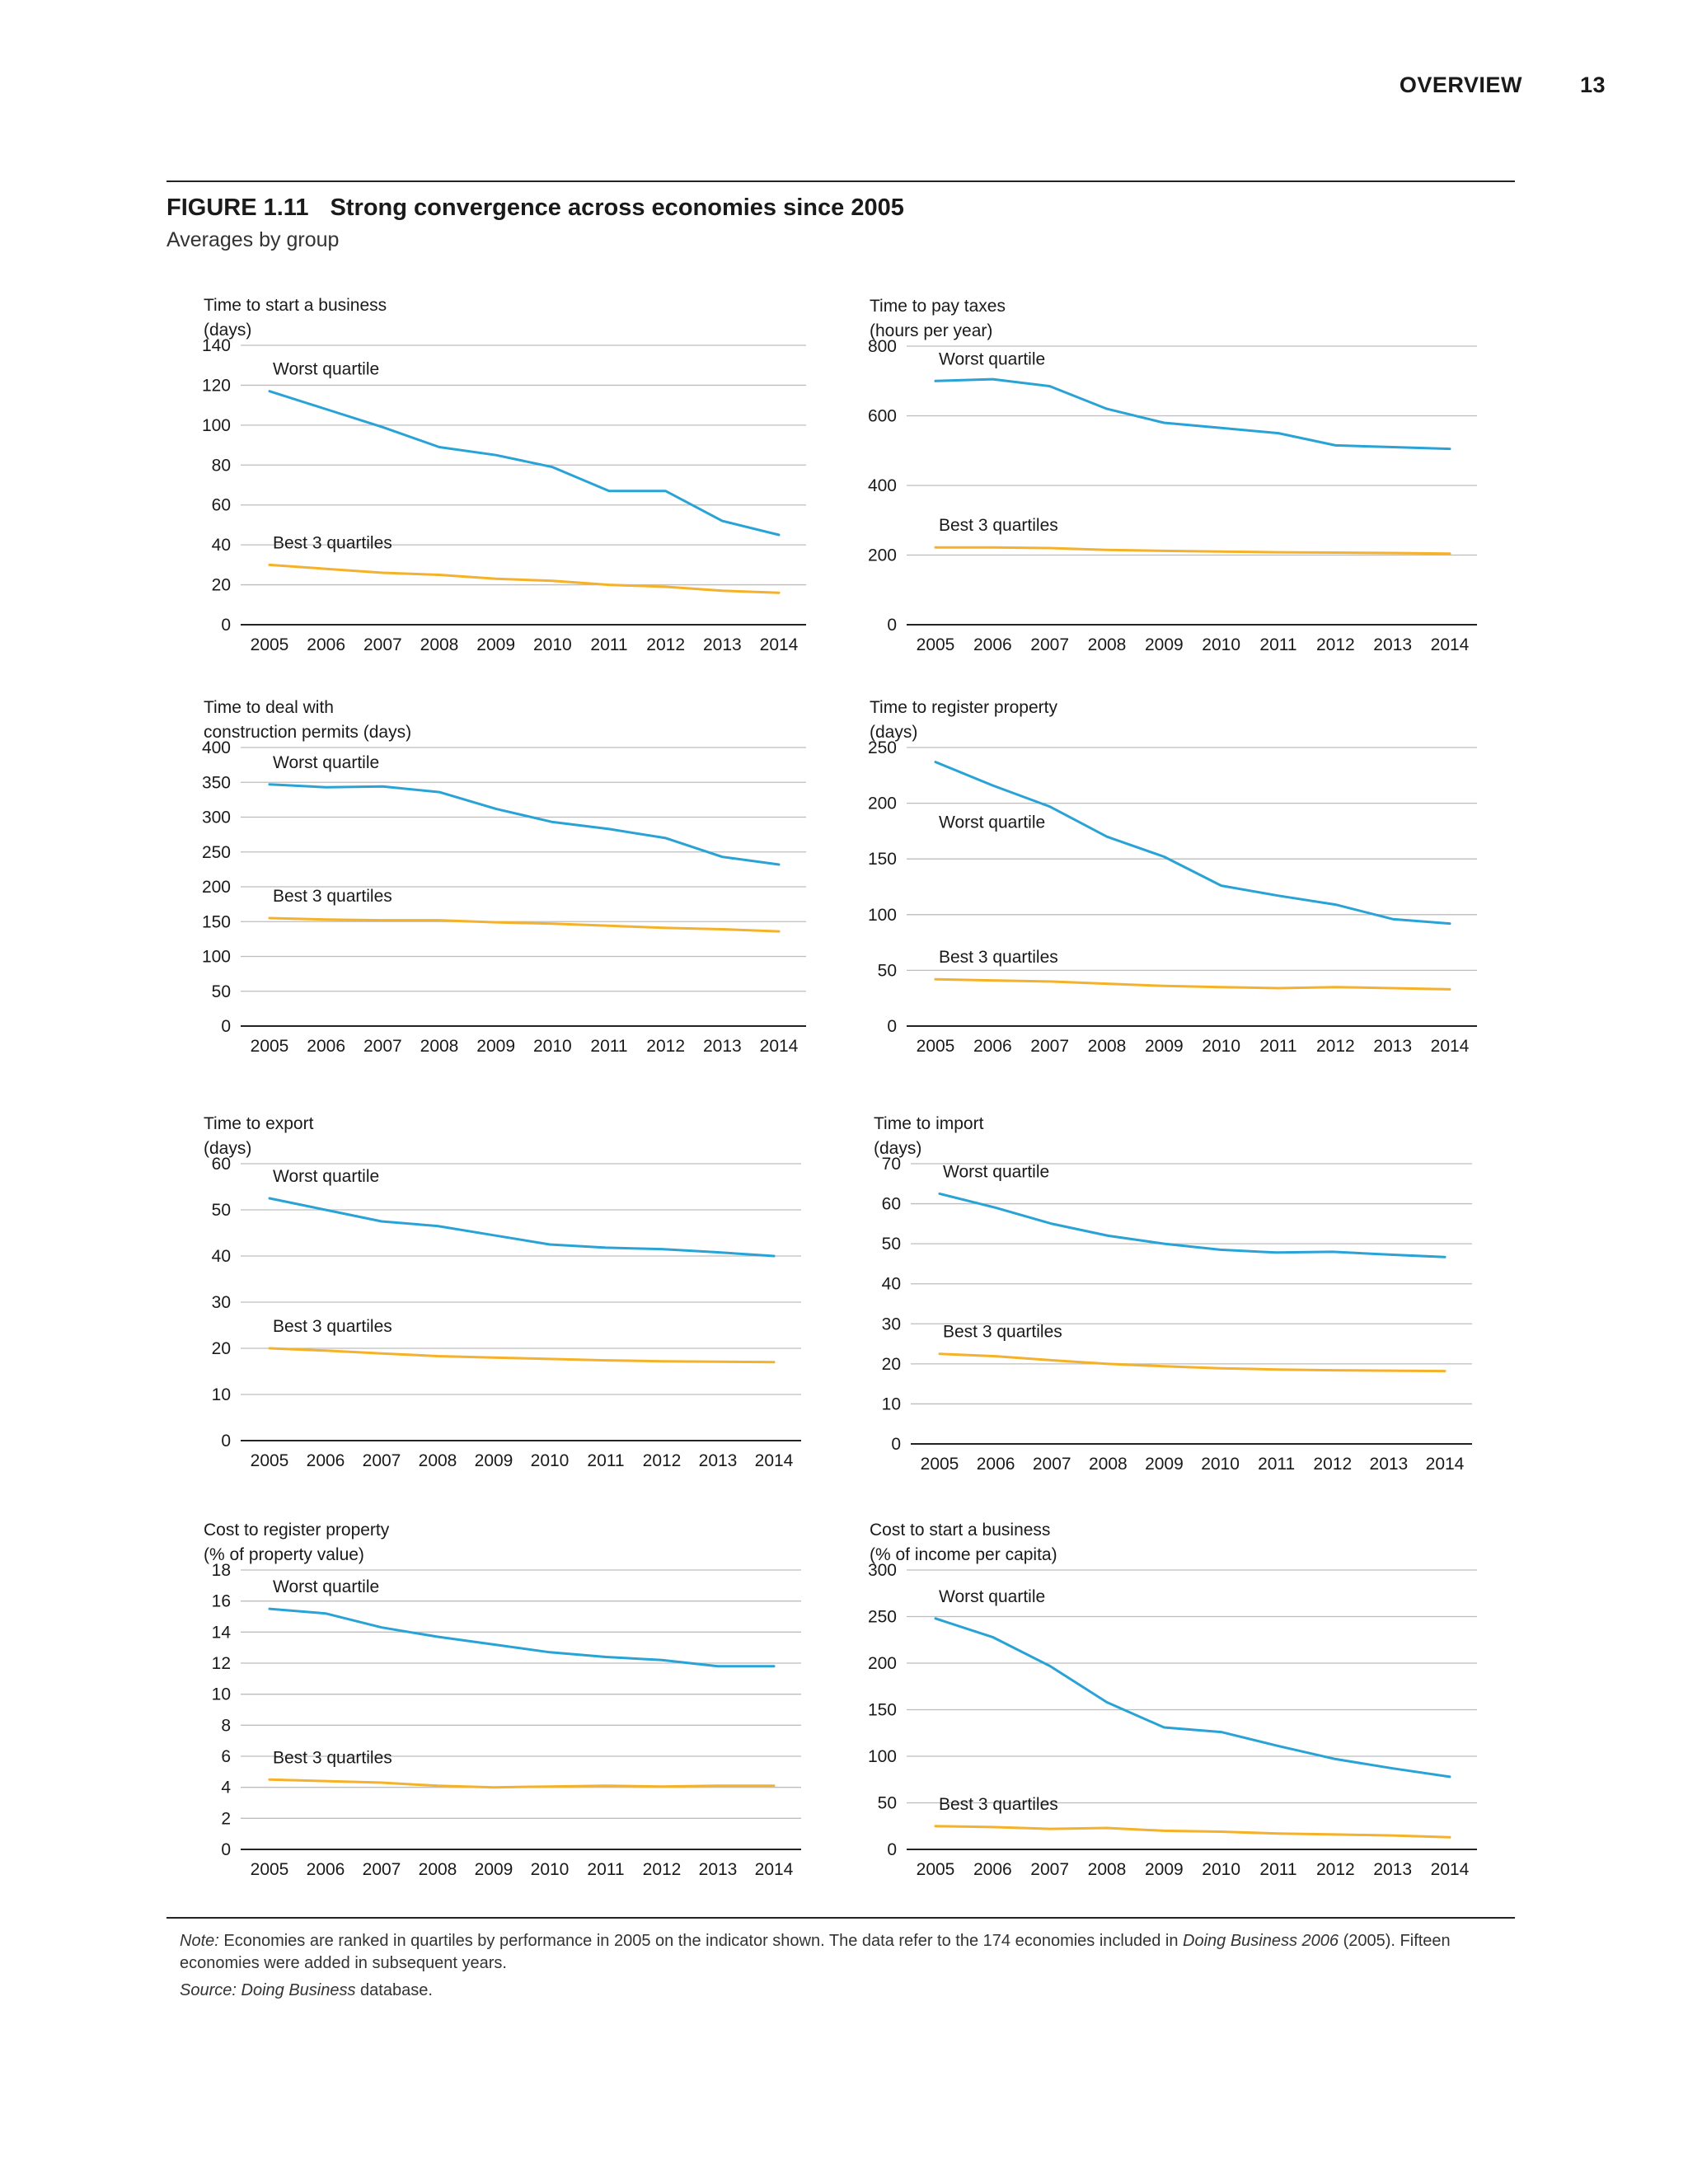 The width and height of the screenshot is (1688, 2184). What do you see at coordinates (216, 345) in the screenshot?
I see `y-tick-label: 140` at bounding box center [216, 345].